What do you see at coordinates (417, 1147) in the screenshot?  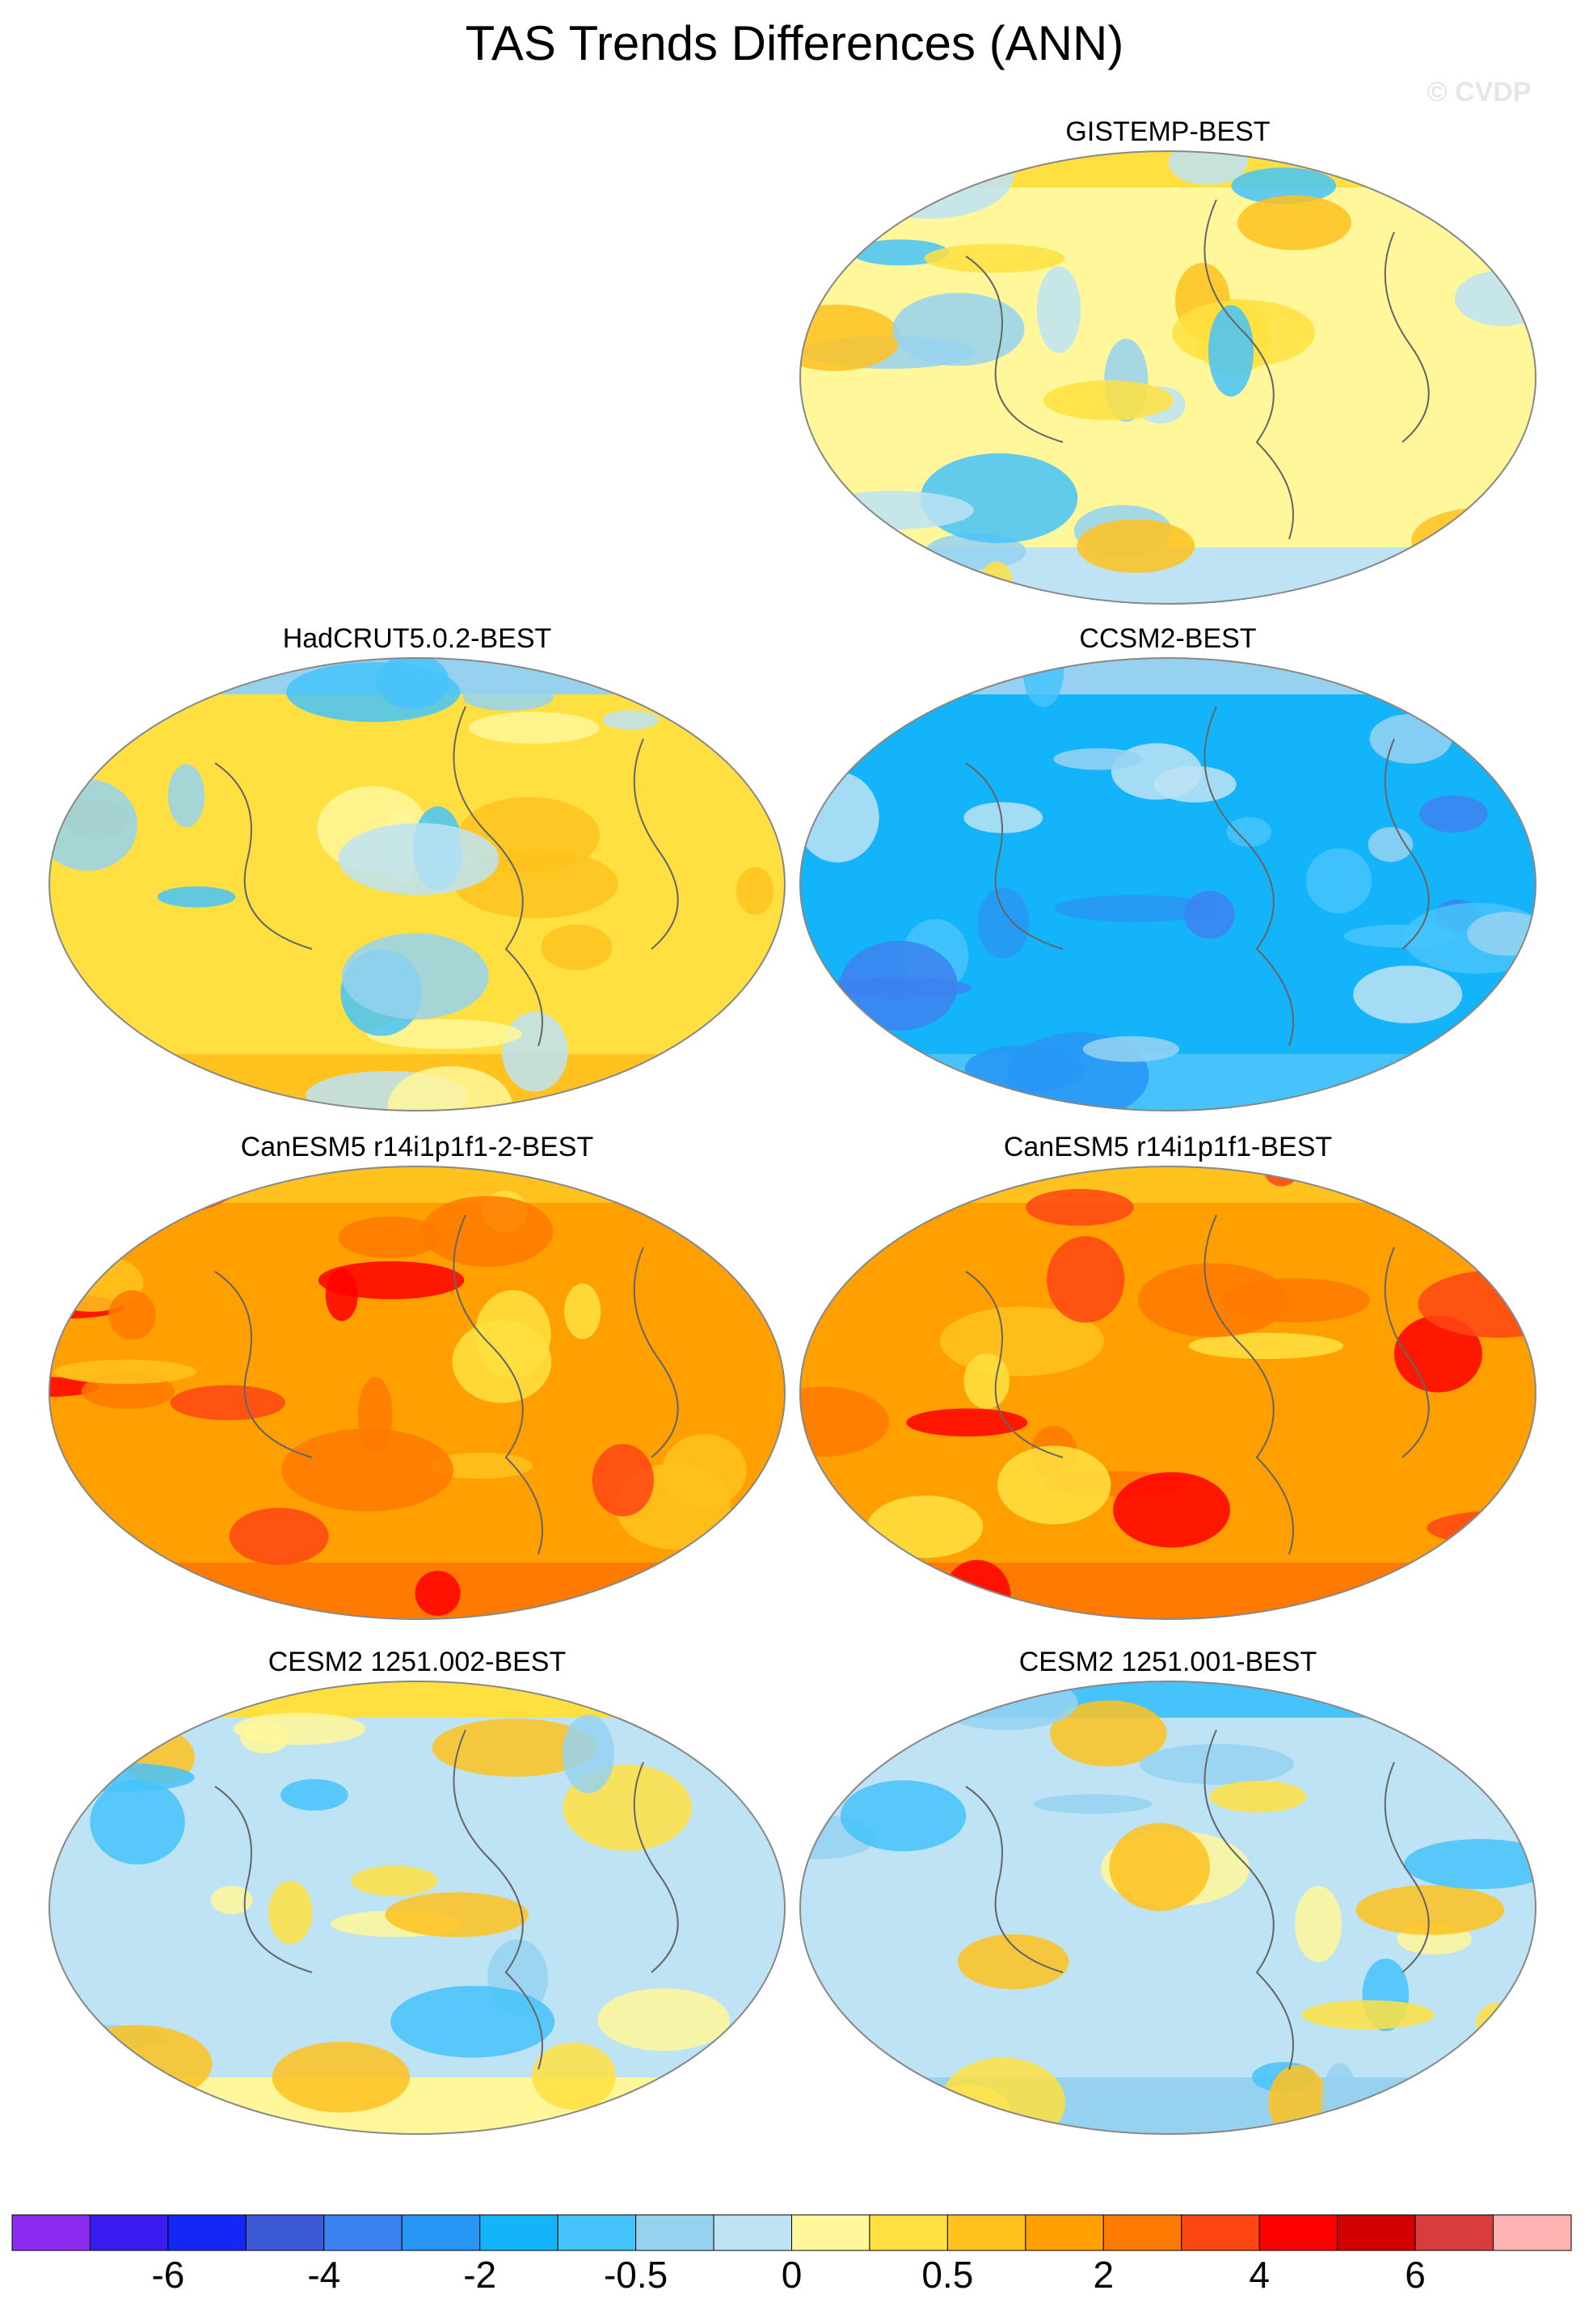 I see `panel-title: CanESM5 r14i1p1f1-2-BEST` at bounding box center [417, 1147].